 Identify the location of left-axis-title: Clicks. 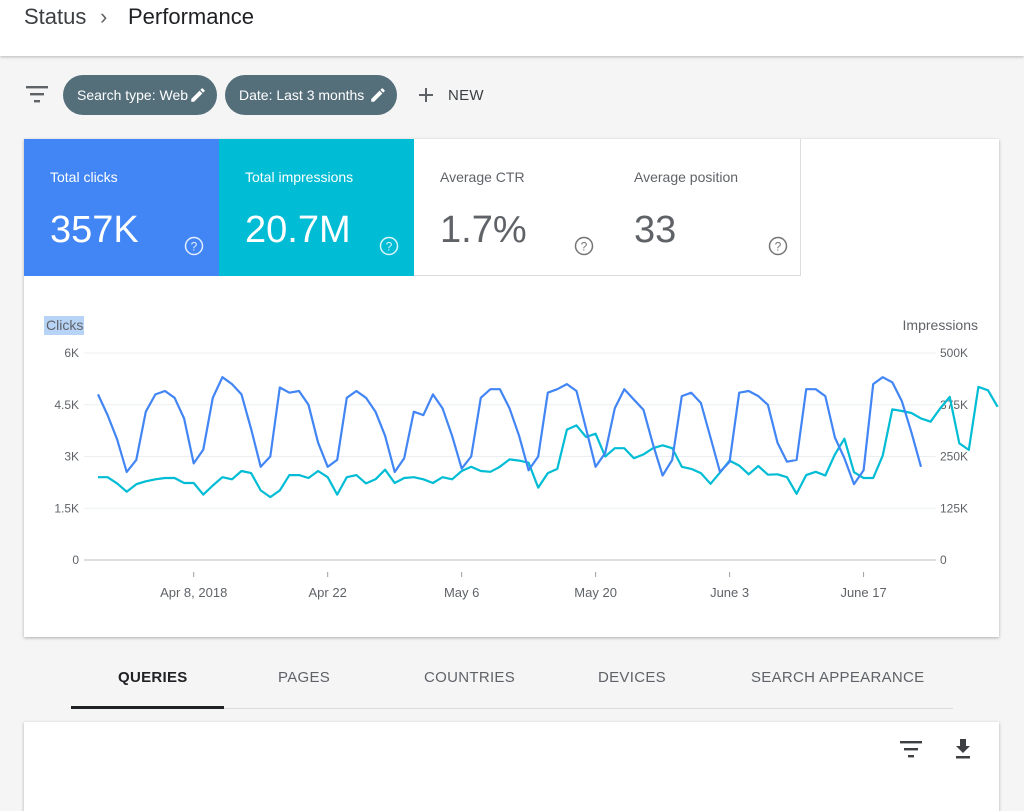
(64, 325).